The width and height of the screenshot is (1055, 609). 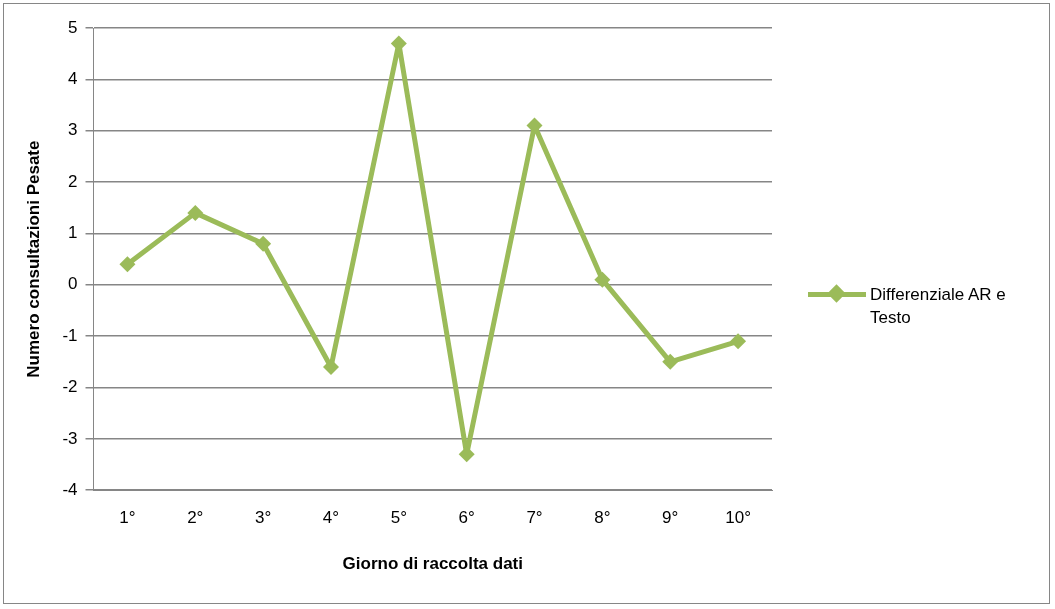 I want to click on y-tick-label: 1, so click(x=73, y=233).